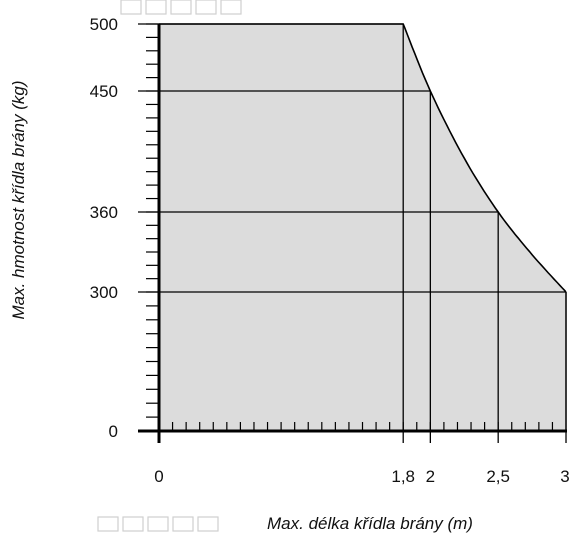 This screenshot has width=572, height=536. What do you see at coordinates (104, 292) in the screenshot?
I see `y-tick-label: 300` at bounding box center [104, 292].